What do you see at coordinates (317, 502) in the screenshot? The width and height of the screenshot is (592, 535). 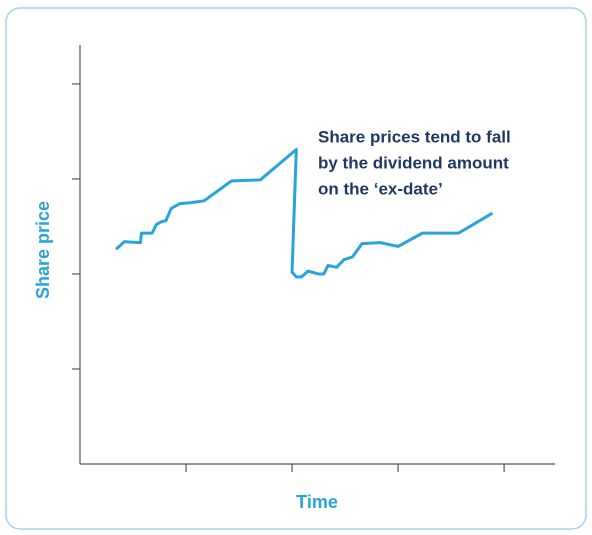 I see `x-axis-label: Time` at bounding box center [317, 502].